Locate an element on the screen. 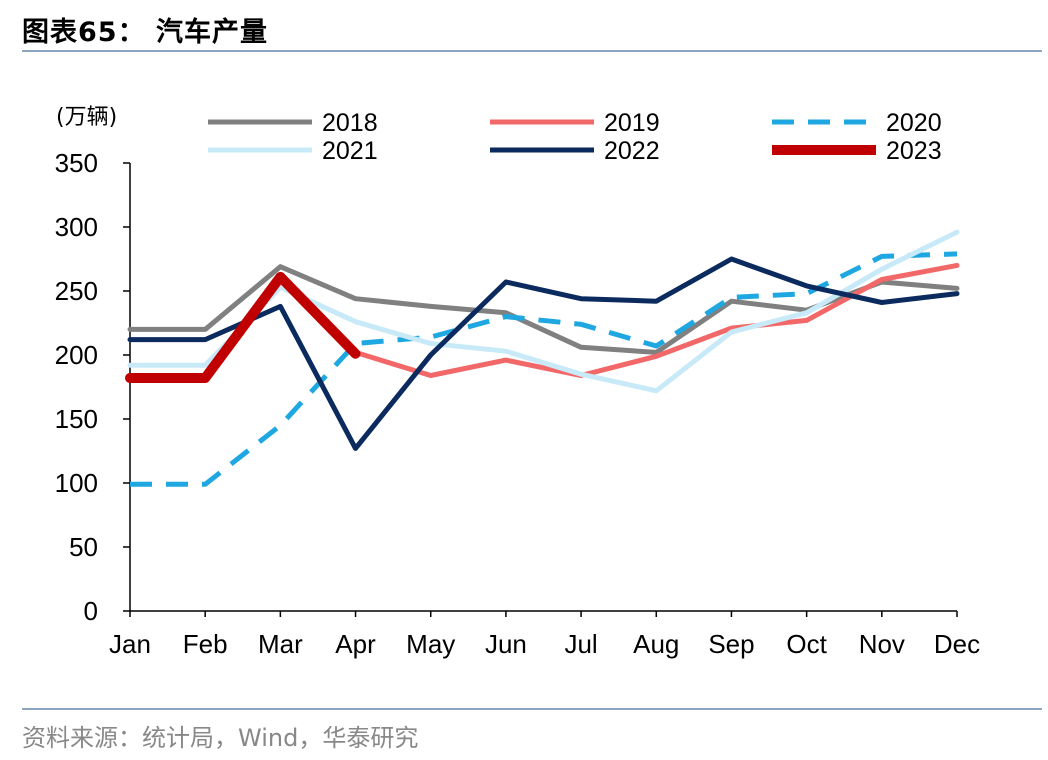  series-line-2023 is located at coordinates (243, 327).